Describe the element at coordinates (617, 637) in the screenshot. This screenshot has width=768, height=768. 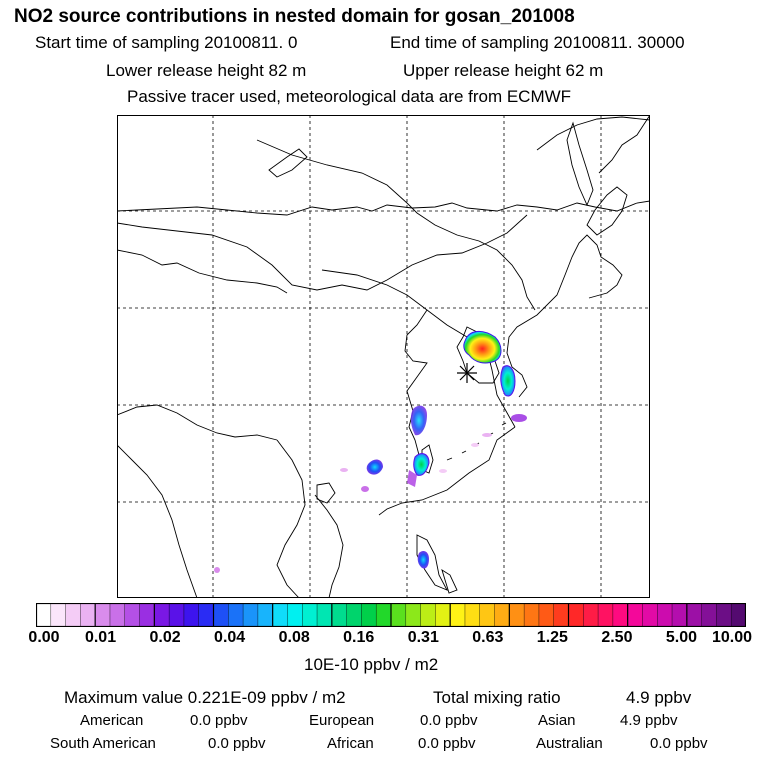
I see `colorbar-tick-label: 2.50` at that location.